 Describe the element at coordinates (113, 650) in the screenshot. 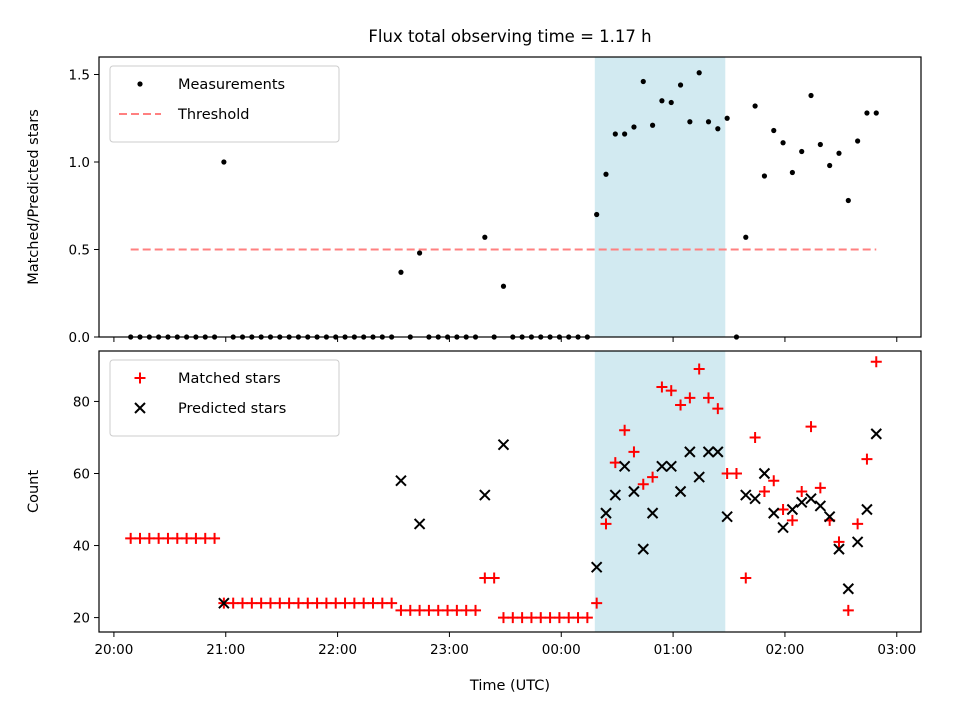

I see `xtick-label-0: 20:00` at that location.